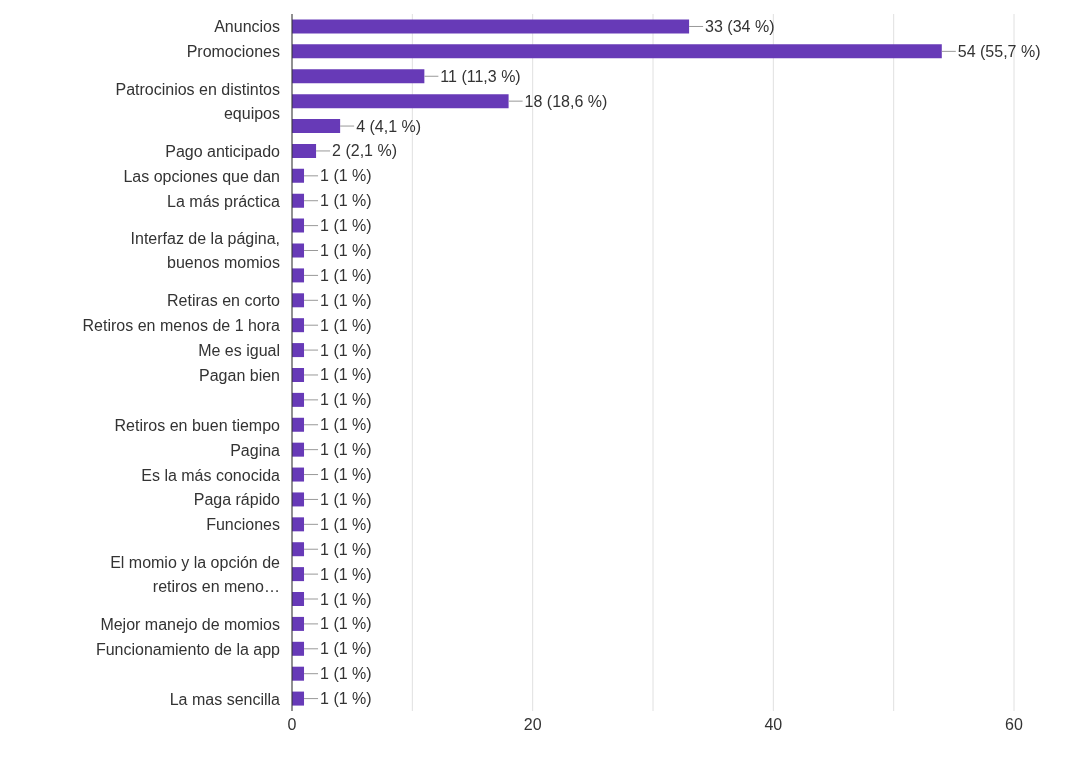 Image resolution: width=1084 pixels, height=765 pixels. I want to click on y-tick-label: Pago anticipado, so click(223, 151).